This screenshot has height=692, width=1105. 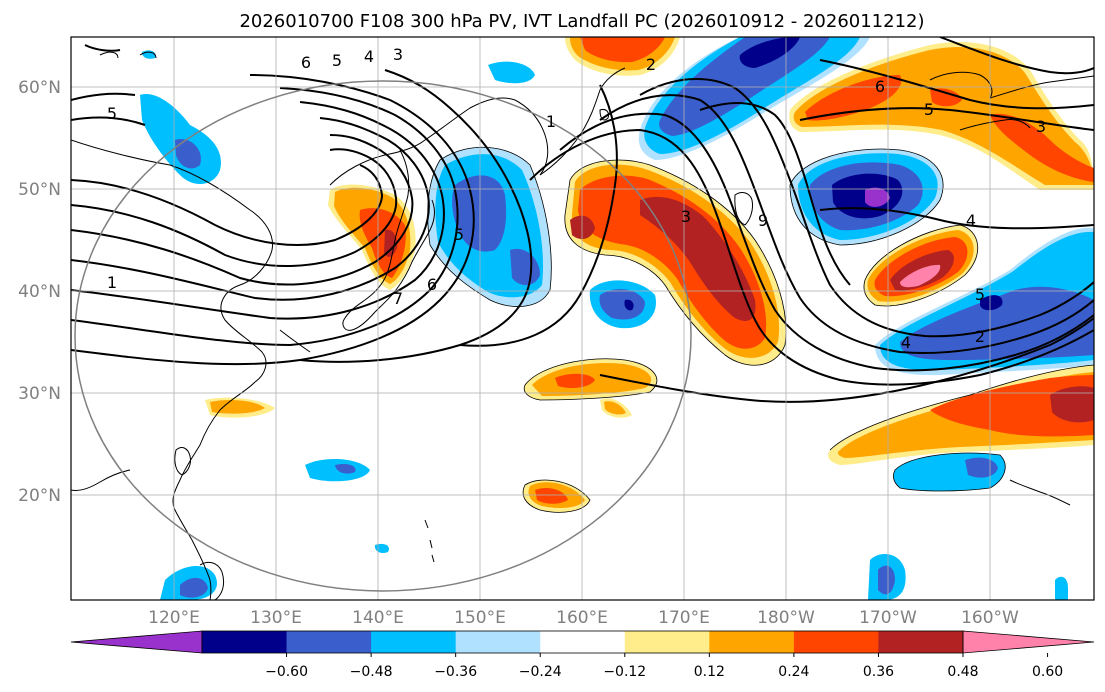 What do you see at coordinates (793, 672) in the screenshot?
I see `colorbar-tick-label: 0.24` at bounding box center [793, 672].